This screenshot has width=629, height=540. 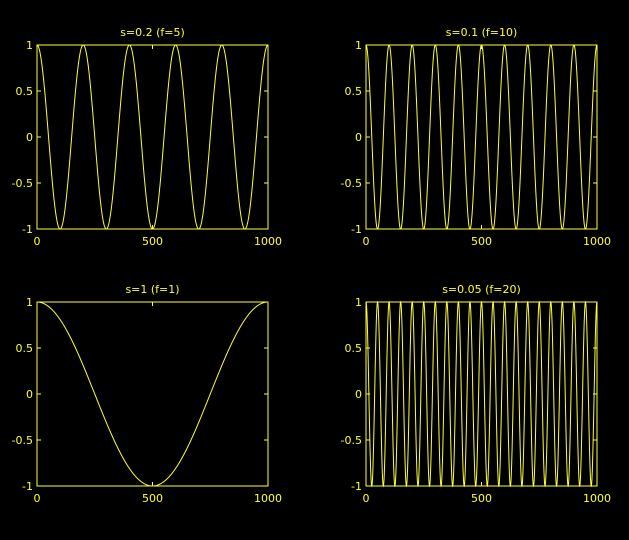 What do you see at coordinates (152, 32) in the screenshot?
I see `subplot-title: s=0.2 (f=5)` at bounding box center [152, 32].